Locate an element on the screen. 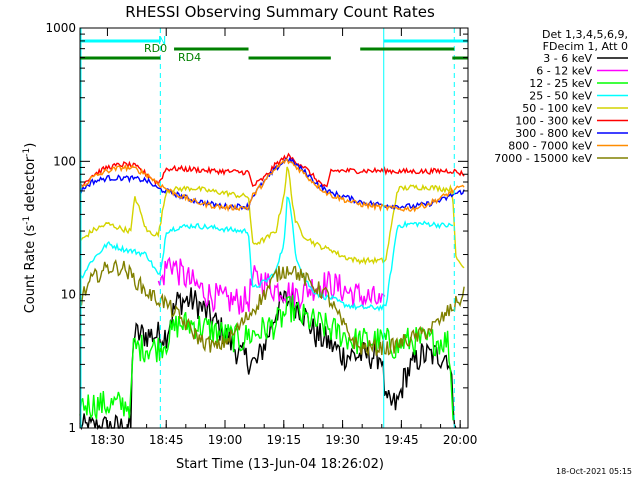 This screenshot has width=640, height=480. legend-header-line-1: Det 1,3,4,5,6,9, is located at coordinates (585, 34).